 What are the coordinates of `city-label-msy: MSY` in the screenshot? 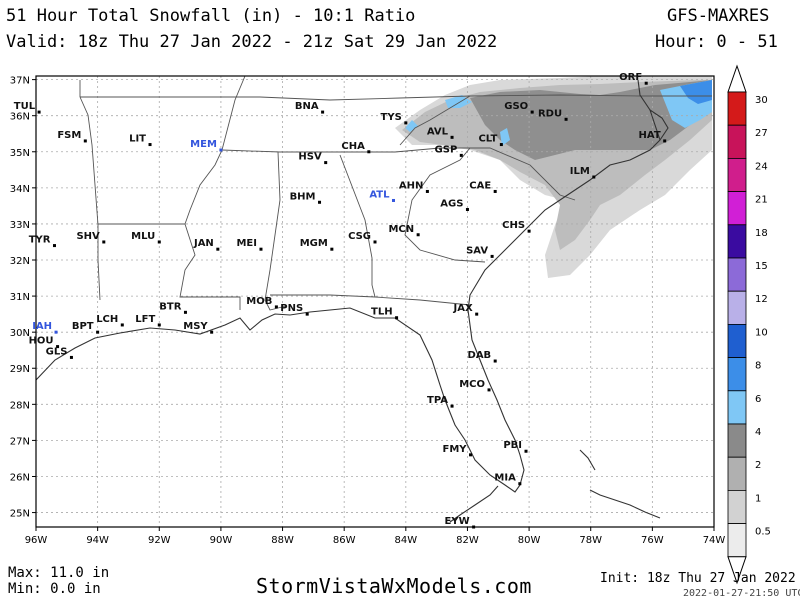 It's located at (195, 326).